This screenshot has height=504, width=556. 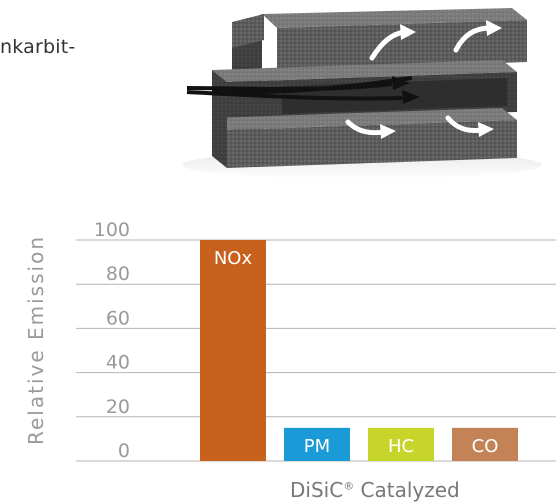 What do you see at coordinates (124, 451) in the screenshot?
I see `y-tick-label: 0` at bounding box center [124, 451].